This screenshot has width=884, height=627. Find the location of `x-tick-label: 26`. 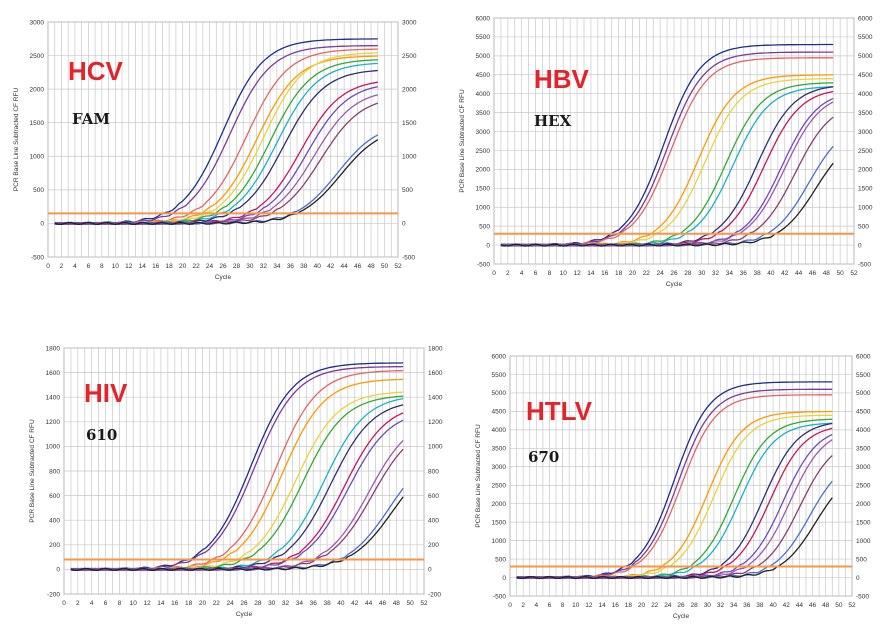

x-tick-label: 26 is located at coordinates (244, 603).